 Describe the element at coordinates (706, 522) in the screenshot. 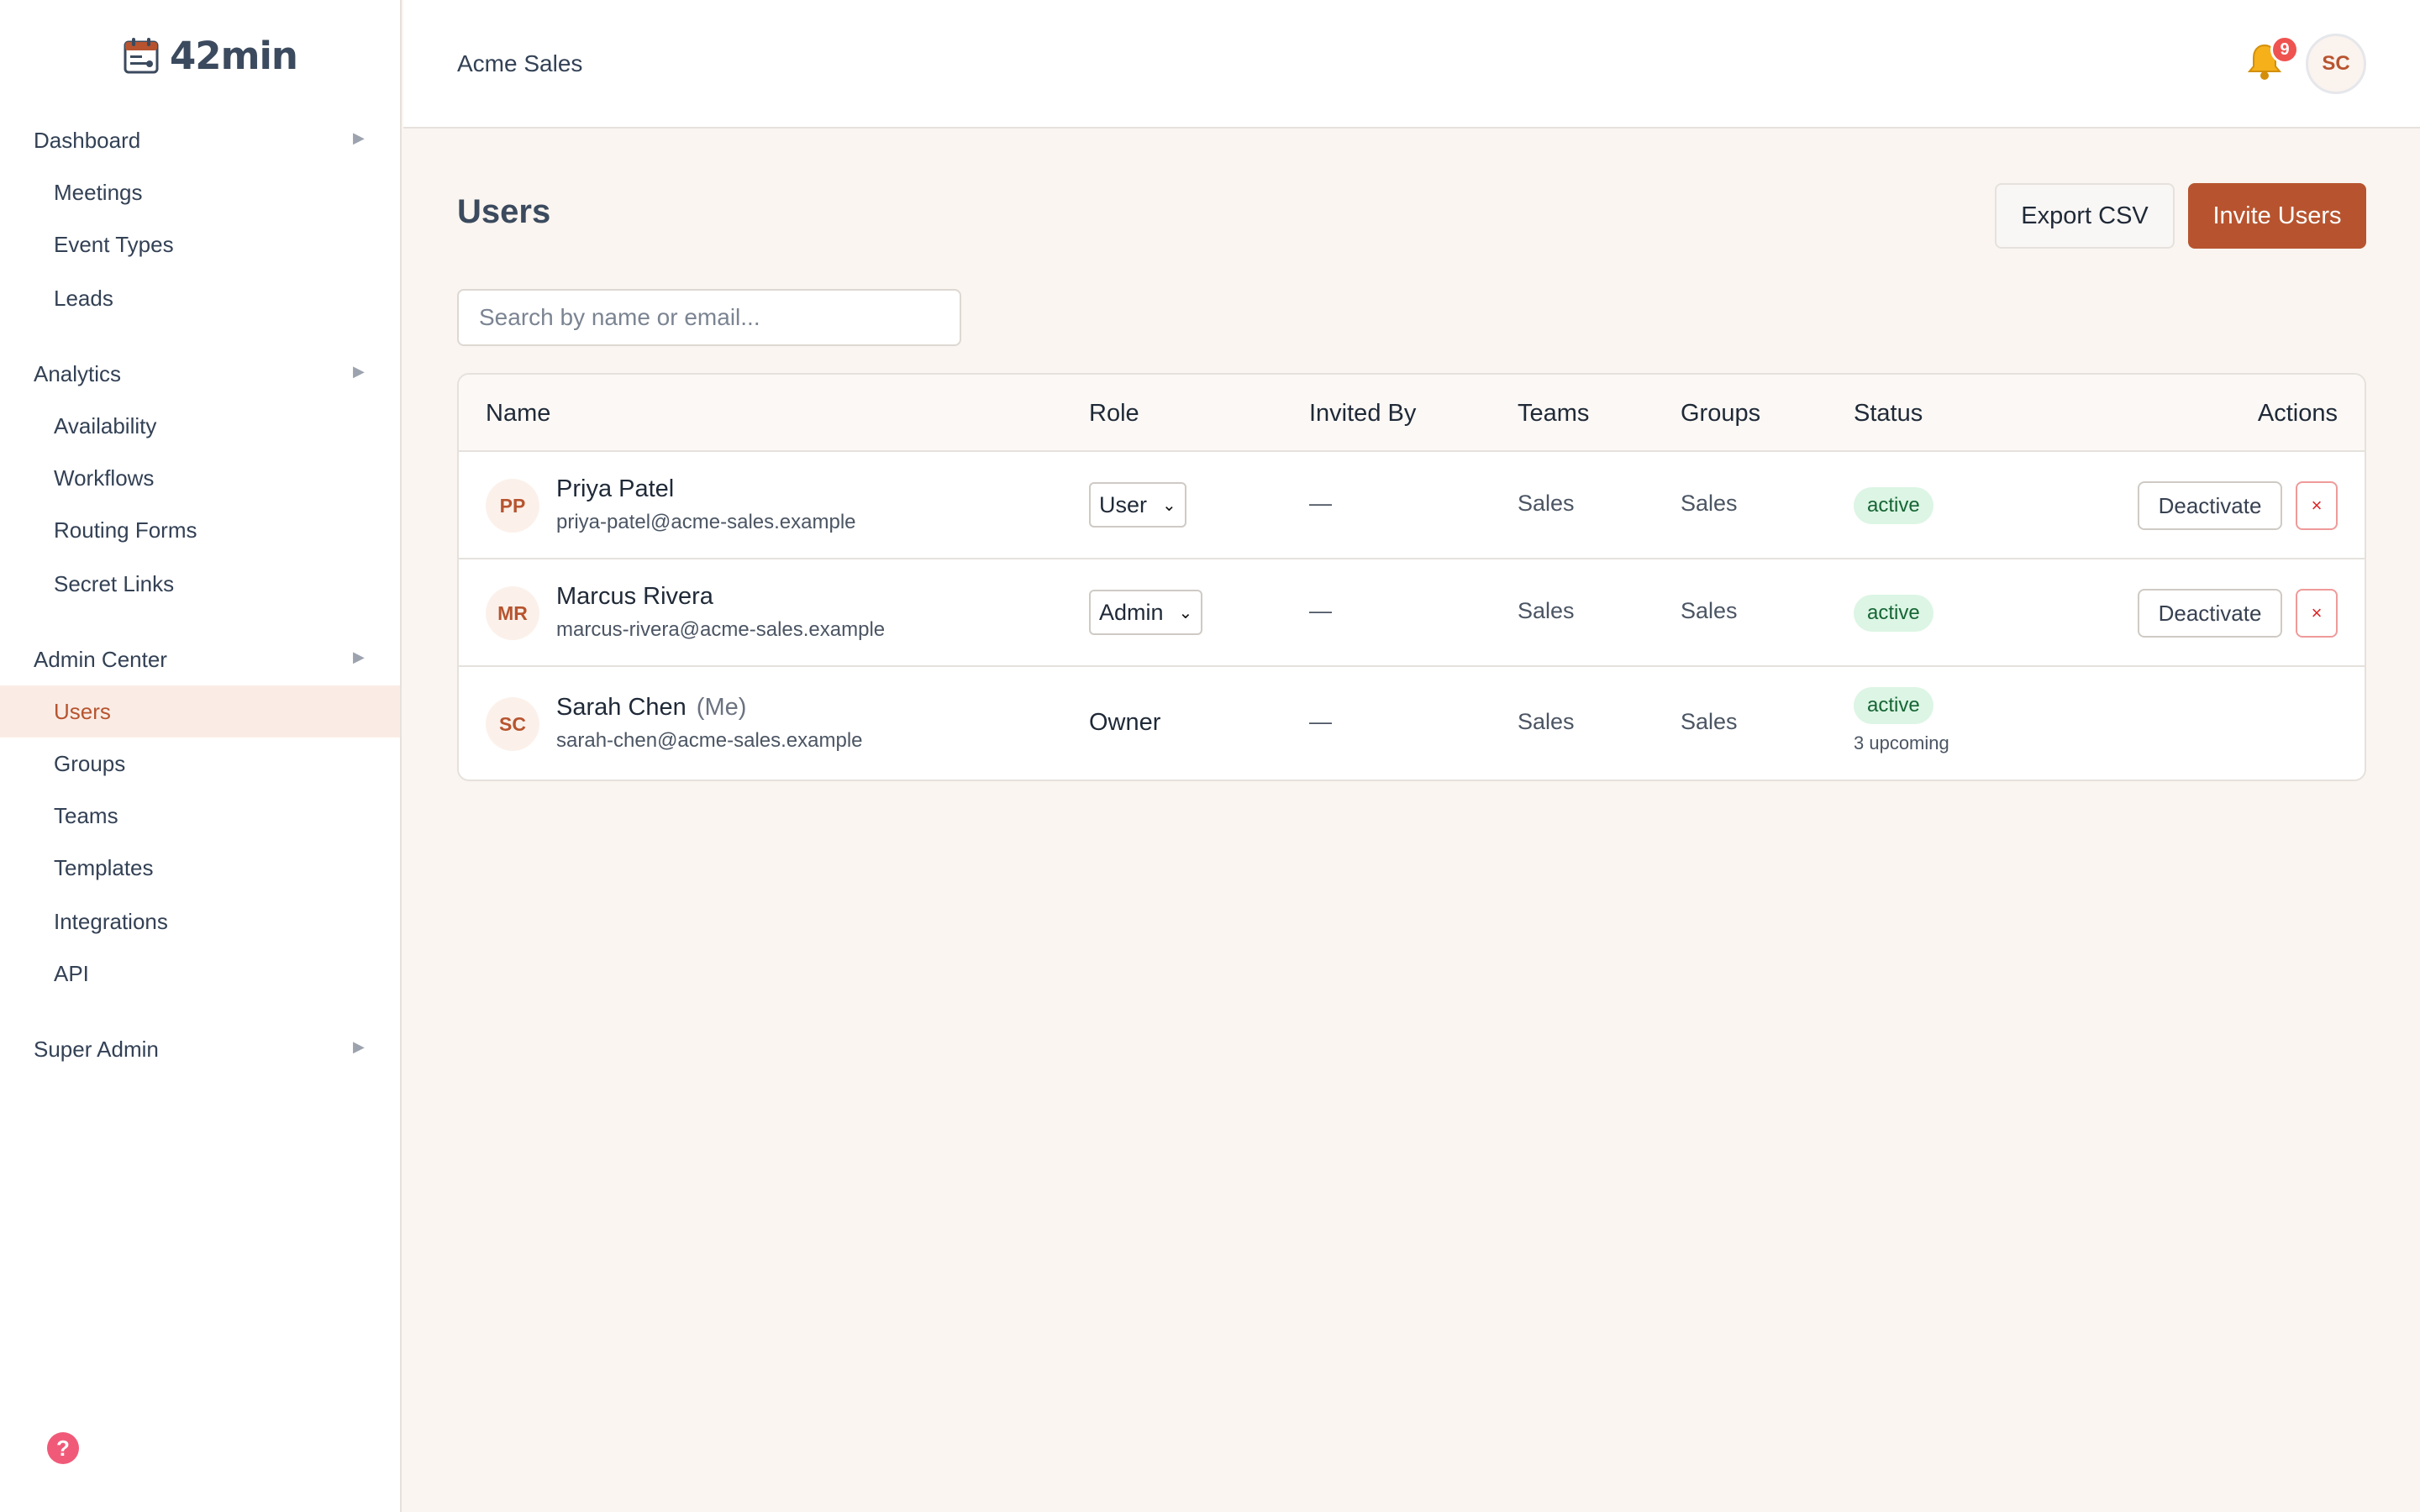

I see `user-email: priya-patel@acme-sales.example` at that location.